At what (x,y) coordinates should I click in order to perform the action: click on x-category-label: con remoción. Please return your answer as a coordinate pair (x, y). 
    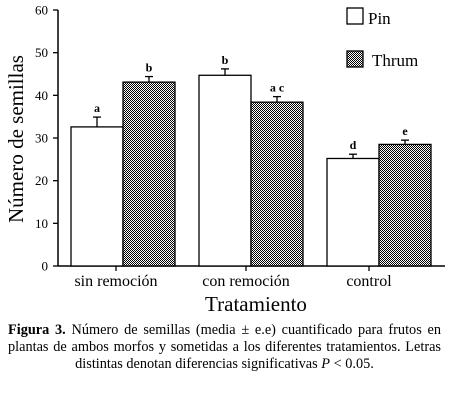
    Looking at the image, I should click on (246, 281).